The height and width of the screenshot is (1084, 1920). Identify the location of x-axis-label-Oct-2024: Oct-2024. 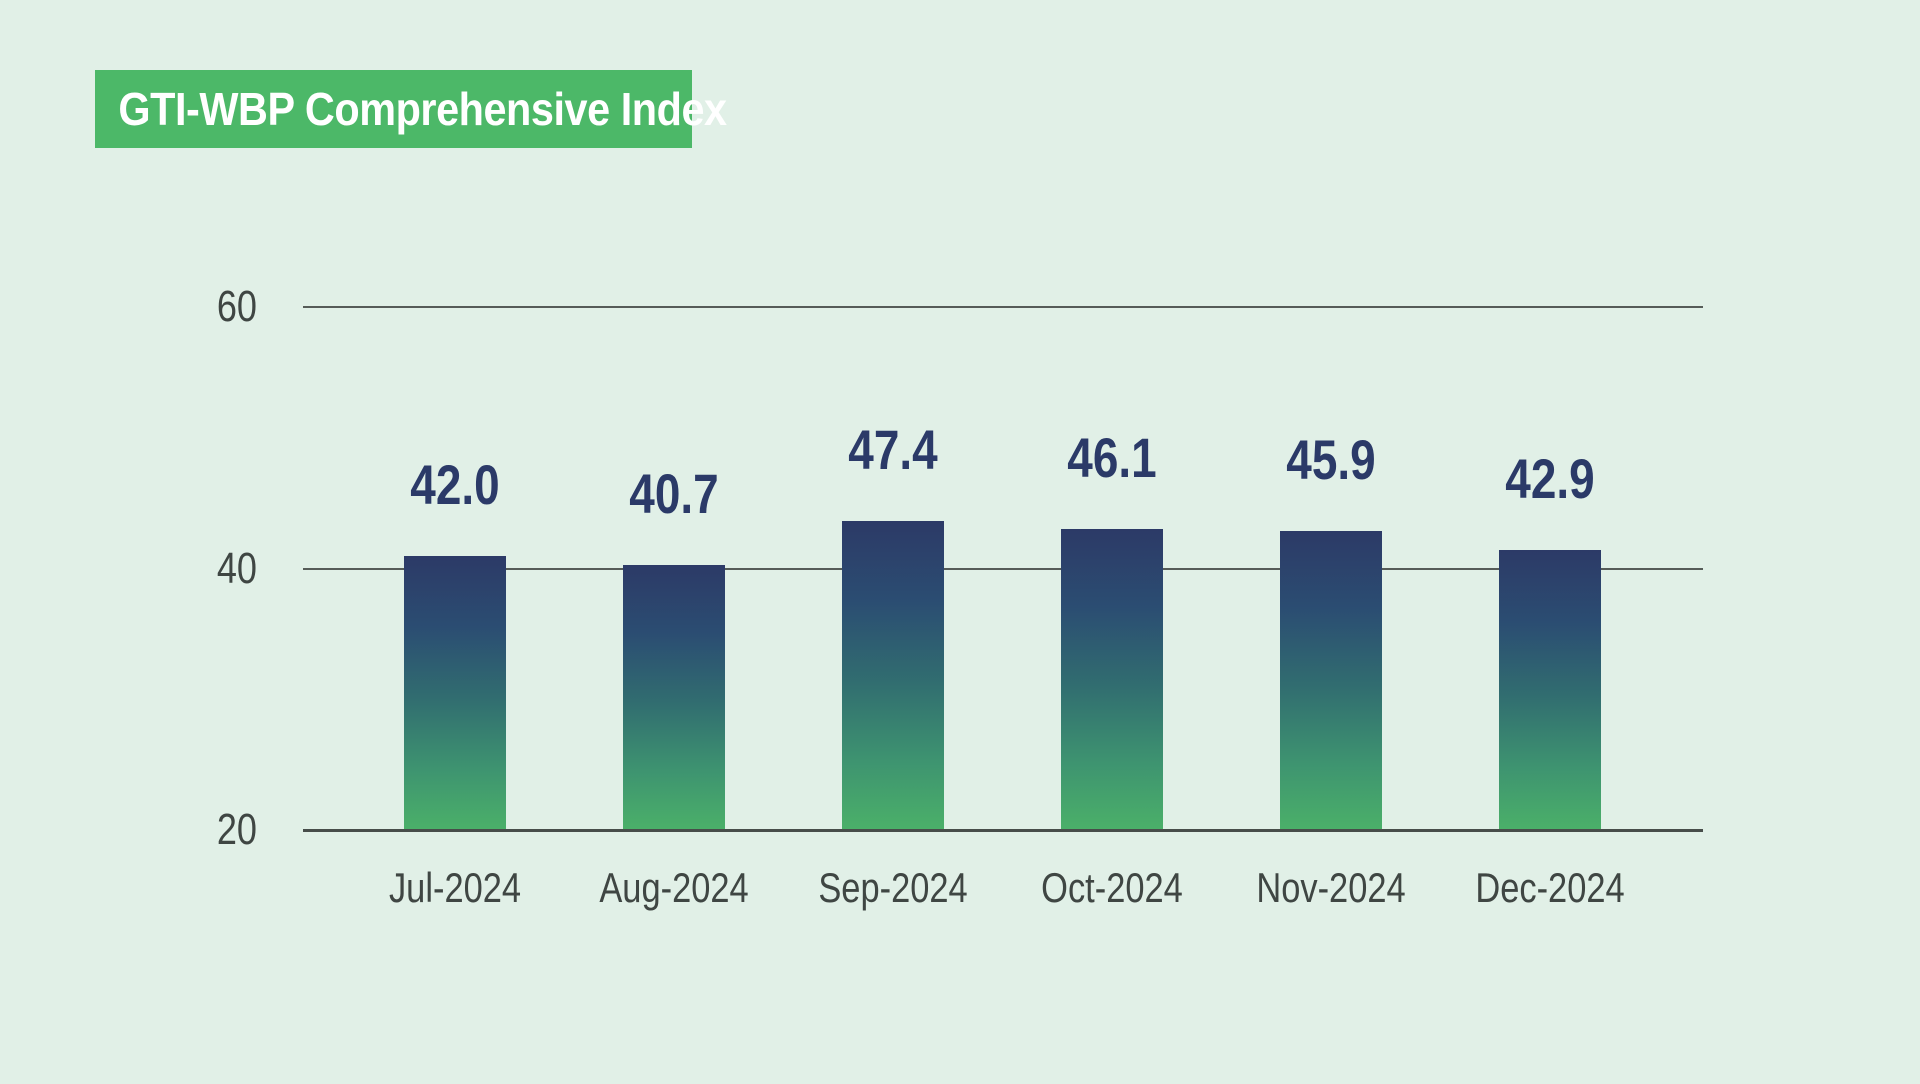
(1112, 887).